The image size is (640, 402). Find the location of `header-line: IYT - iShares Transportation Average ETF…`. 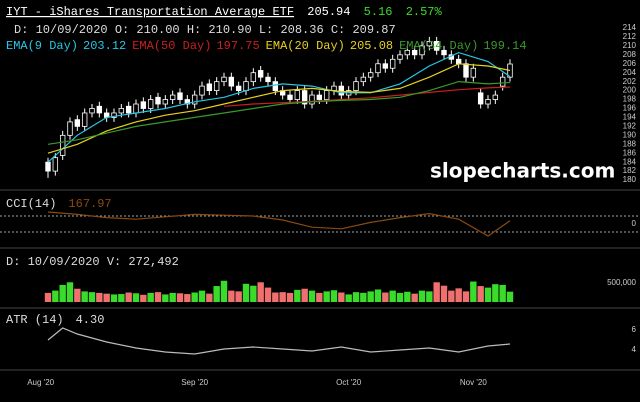

header-line: IYT - iShares Transportation Average ETF… is located at coordinates (224, 12).